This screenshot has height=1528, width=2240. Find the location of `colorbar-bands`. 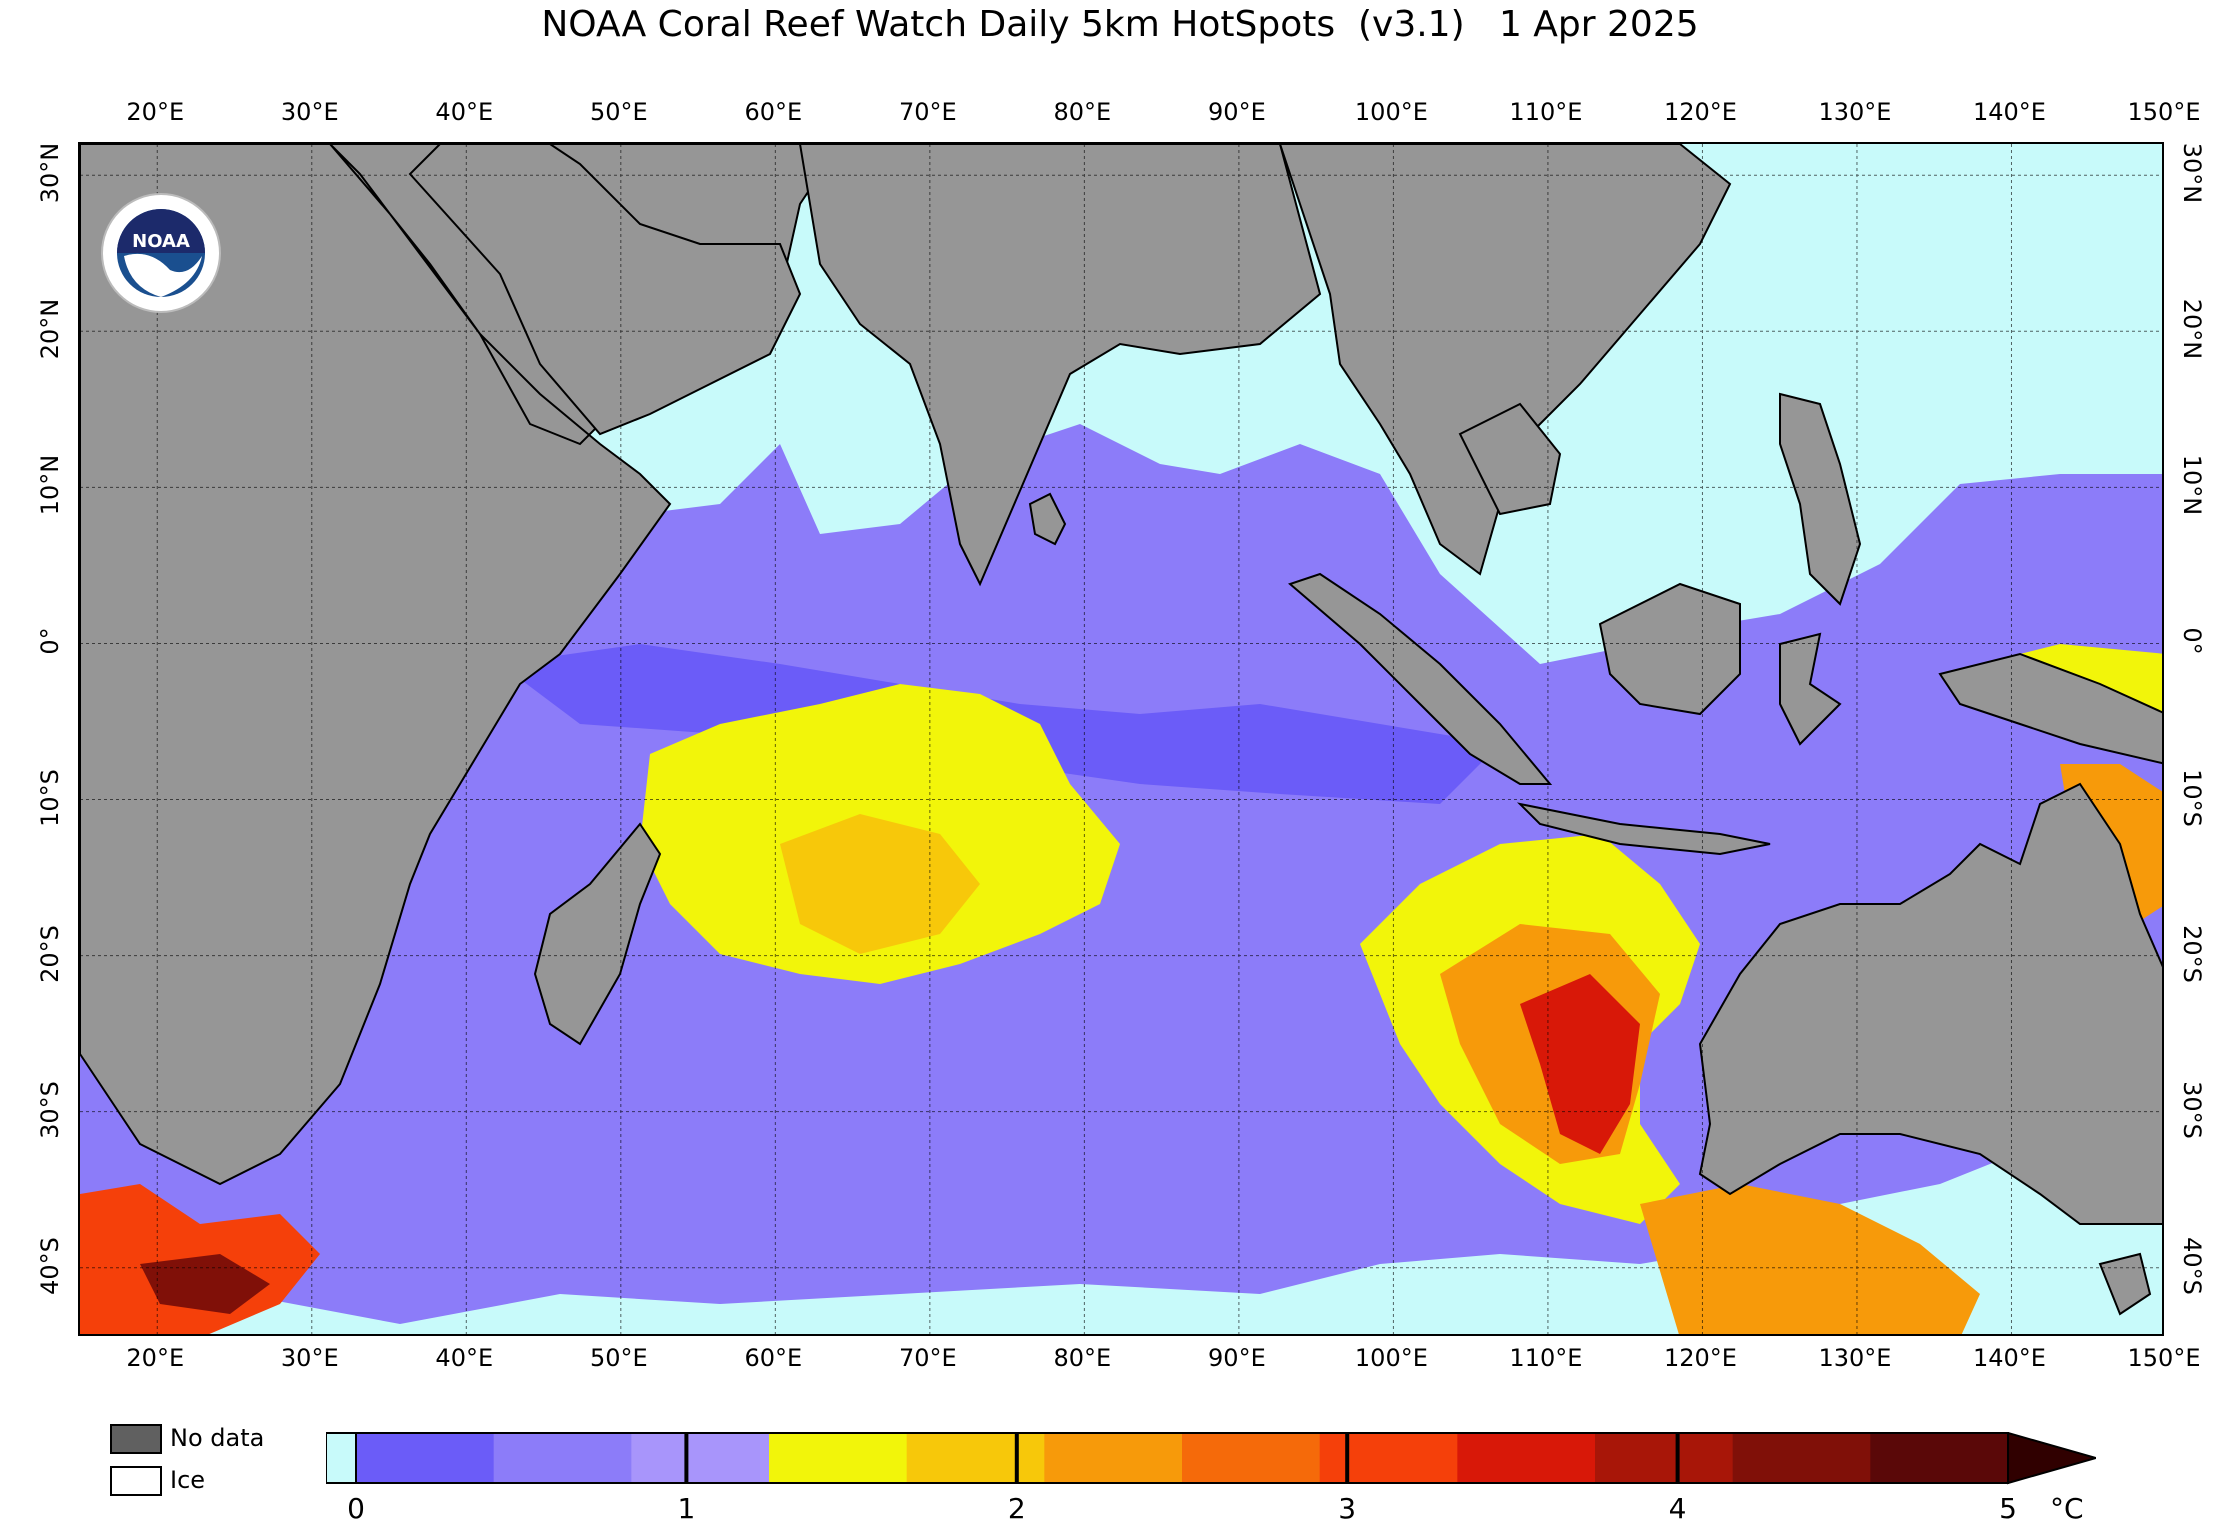

colorbar-bands is located at coordinates (1182, 1458).